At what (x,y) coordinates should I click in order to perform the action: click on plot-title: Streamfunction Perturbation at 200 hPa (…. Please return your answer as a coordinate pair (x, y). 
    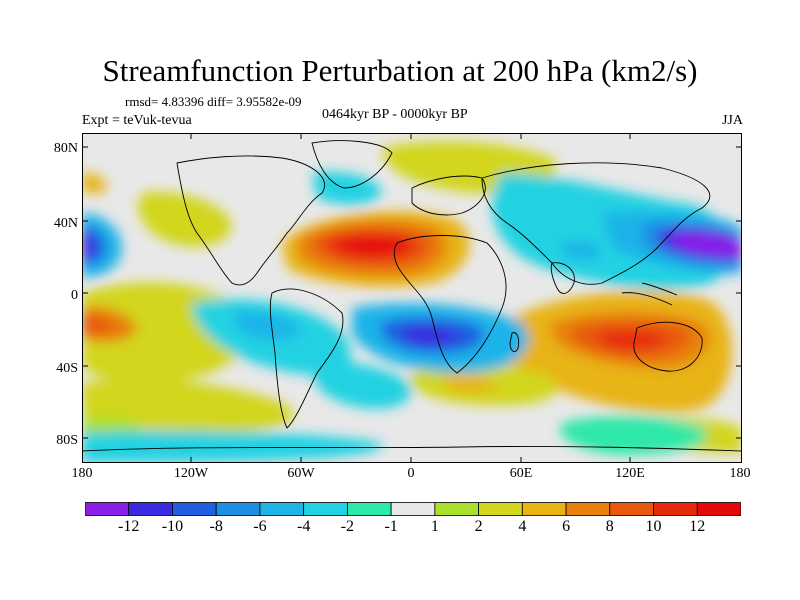
    Looking at the image, I should click on (400, 70).